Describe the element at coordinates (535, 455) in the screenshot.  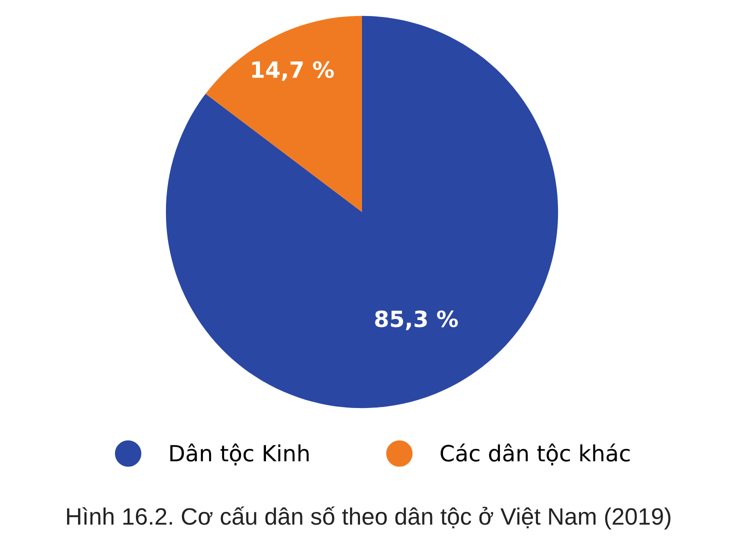
I see `legend-label: Các dân tộc khác` at that location.